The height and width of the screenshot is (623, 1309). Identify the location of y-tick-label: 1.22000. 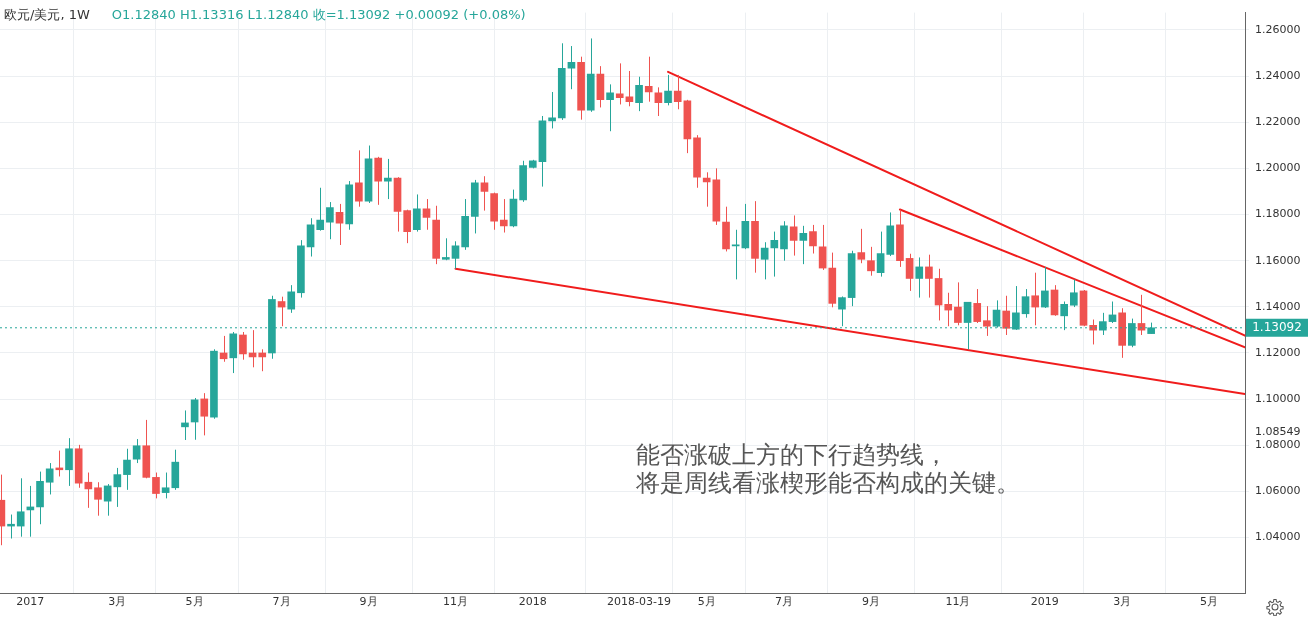
(1278, 122).